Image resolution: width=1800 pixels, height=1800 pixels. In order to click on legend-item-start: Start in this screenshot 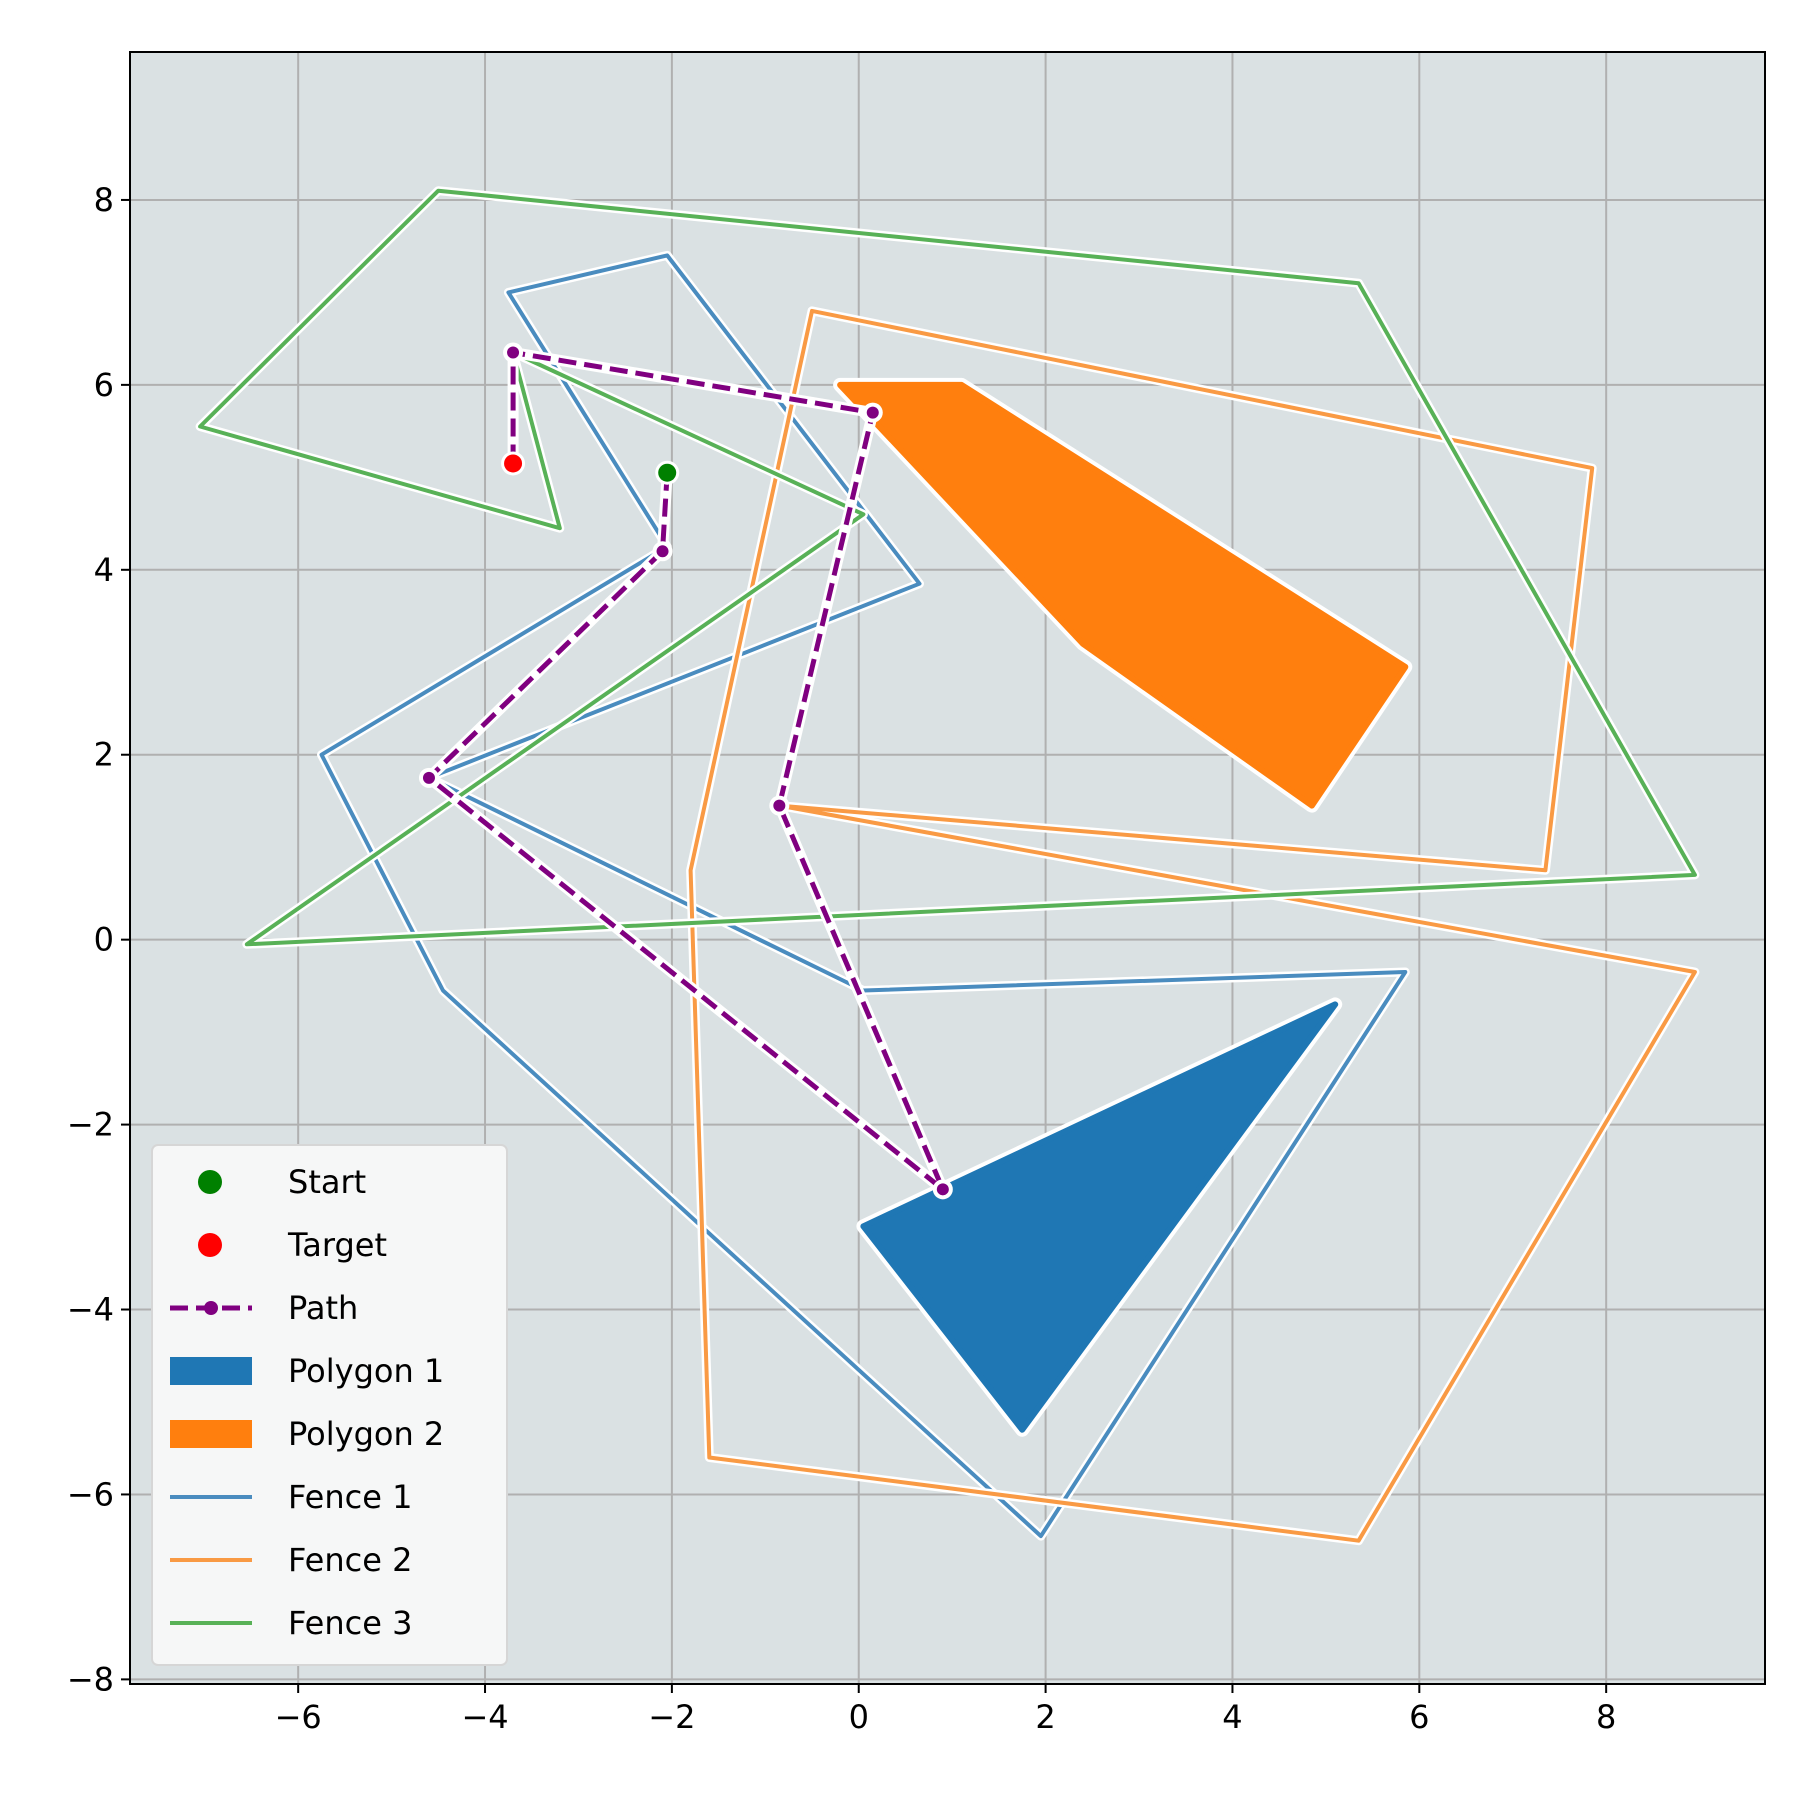, I will do `click(282, 1182)`.